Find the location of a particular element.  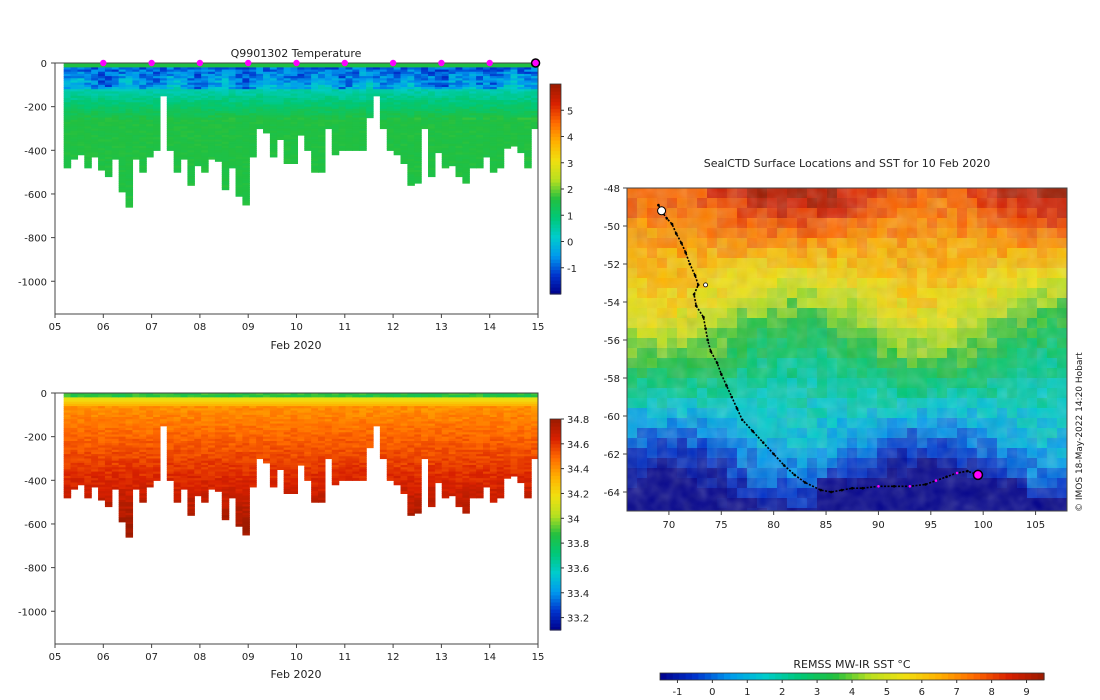

colorbar-tick-label: 0 is located at coordinates (570, 243).